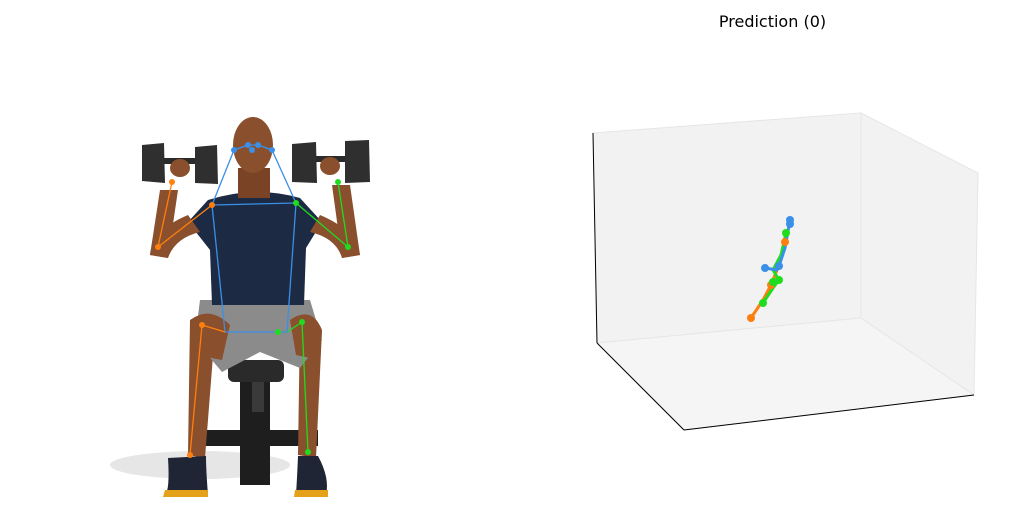  What do you see at coordinates (255, 248) in the screenshot?
I see `t-shirt` at bounding box center [255, 248].